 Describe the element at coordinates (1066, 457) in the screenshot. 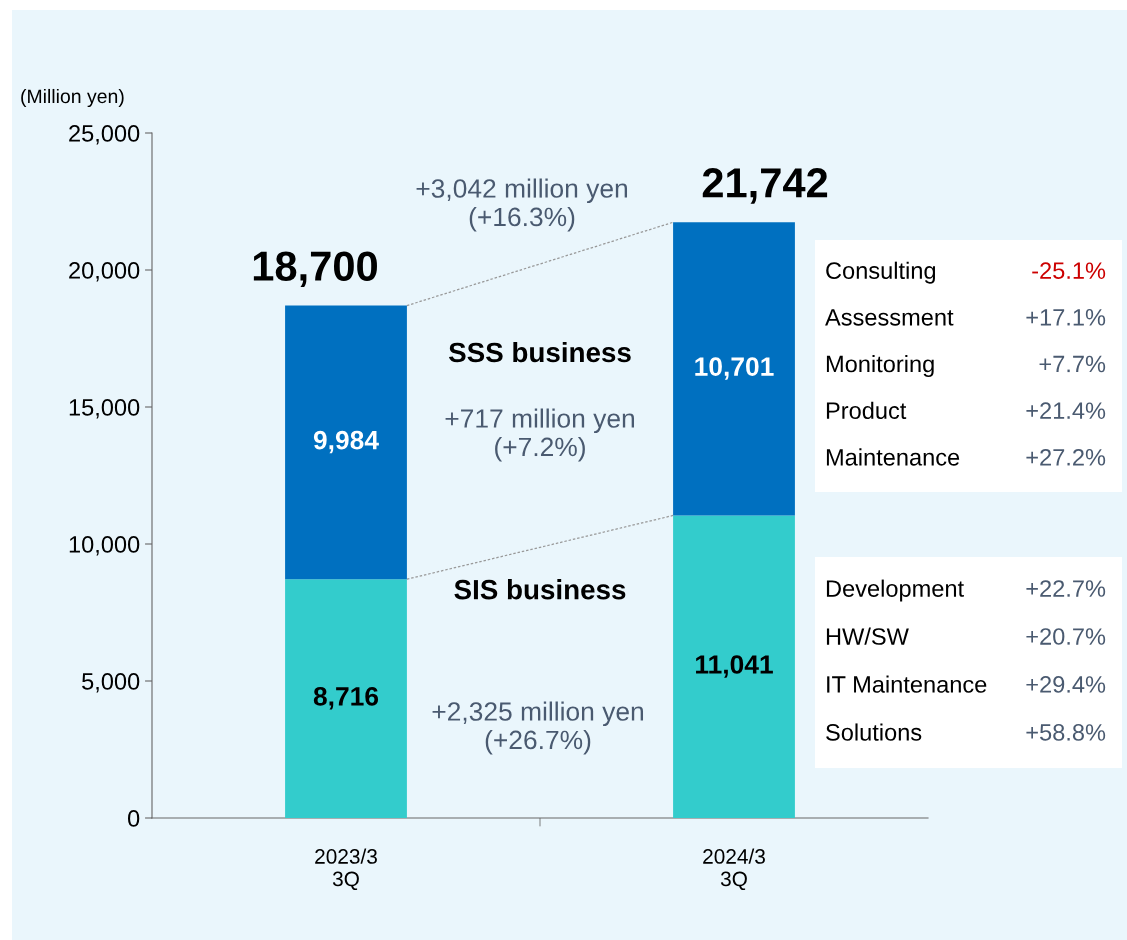

I see `text: +27.2%` at that location.